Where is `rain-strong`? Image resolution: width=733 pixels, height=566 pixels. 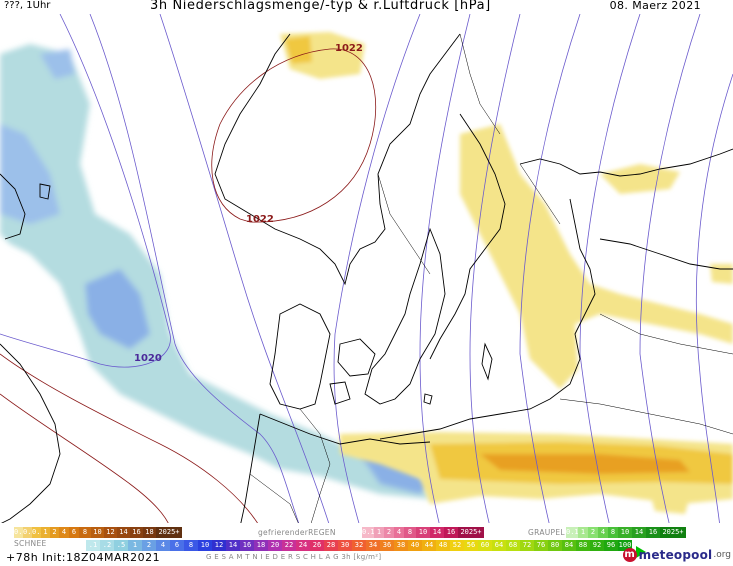
rain-strong is located at coordinates (585, 464).